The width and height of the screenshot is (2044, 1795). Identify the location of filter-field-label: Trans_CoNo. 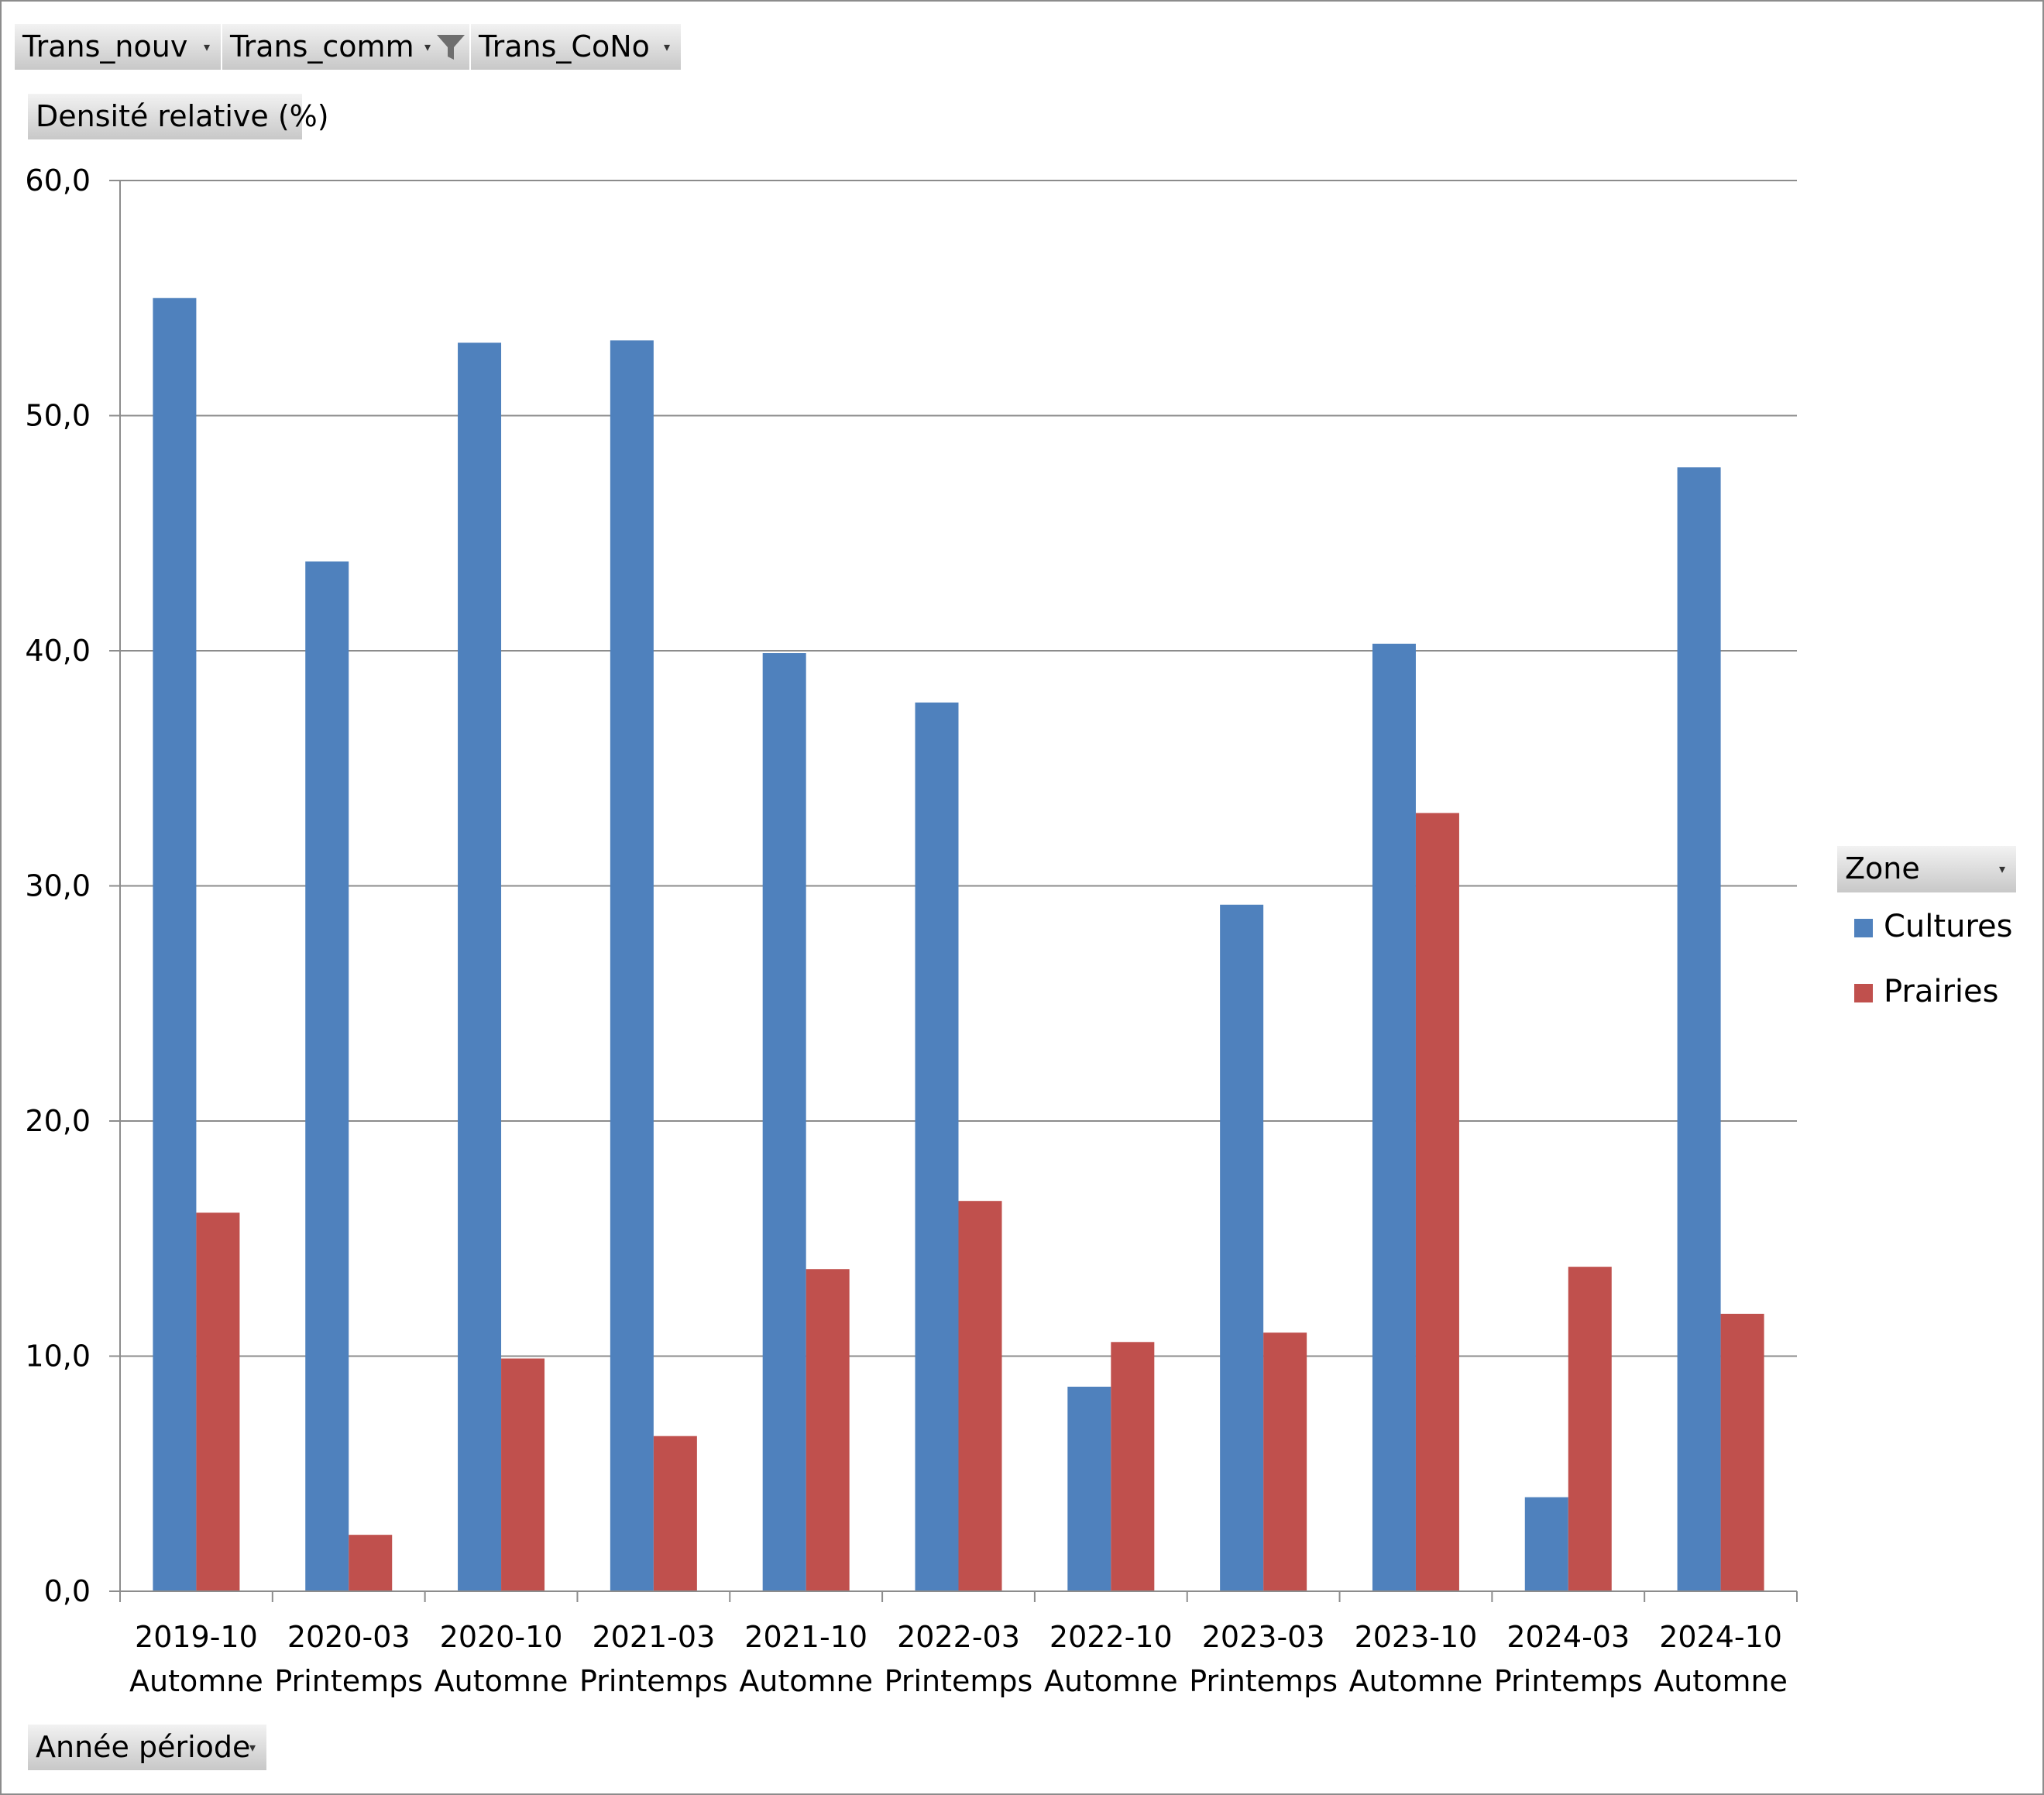
(564, 46).